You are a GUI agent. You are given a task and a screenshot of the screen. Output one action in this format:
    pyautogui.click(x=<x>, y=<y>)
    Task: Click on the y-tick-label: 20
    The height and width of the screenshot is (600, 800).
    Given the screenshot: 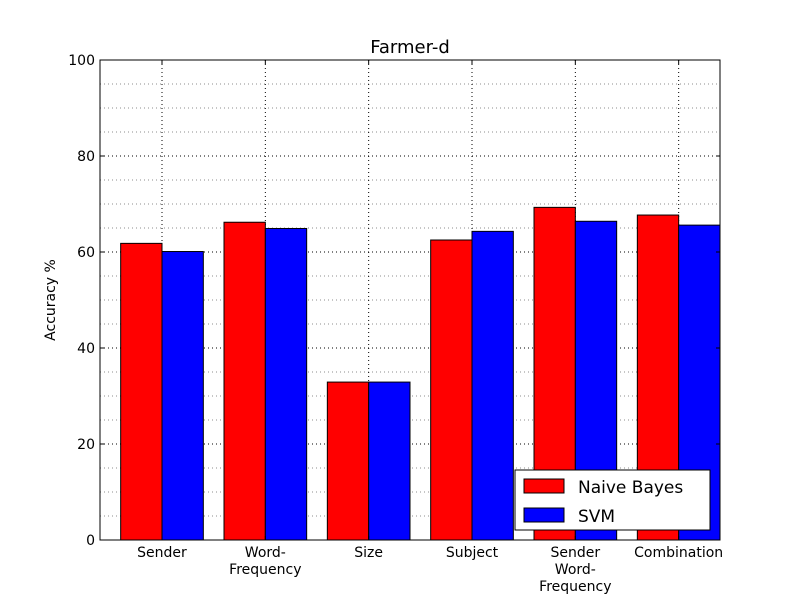 What is the action you would take?
    pyautogui.click(x=86, y=445)
    